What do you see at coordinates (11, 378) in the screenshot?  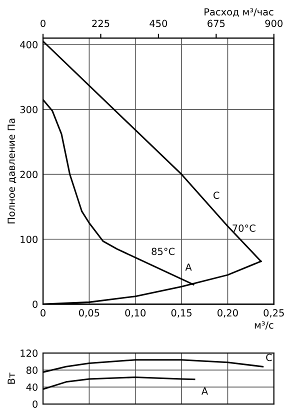 I see `y-axis-title: Вт` at bounding box center [11, 378].